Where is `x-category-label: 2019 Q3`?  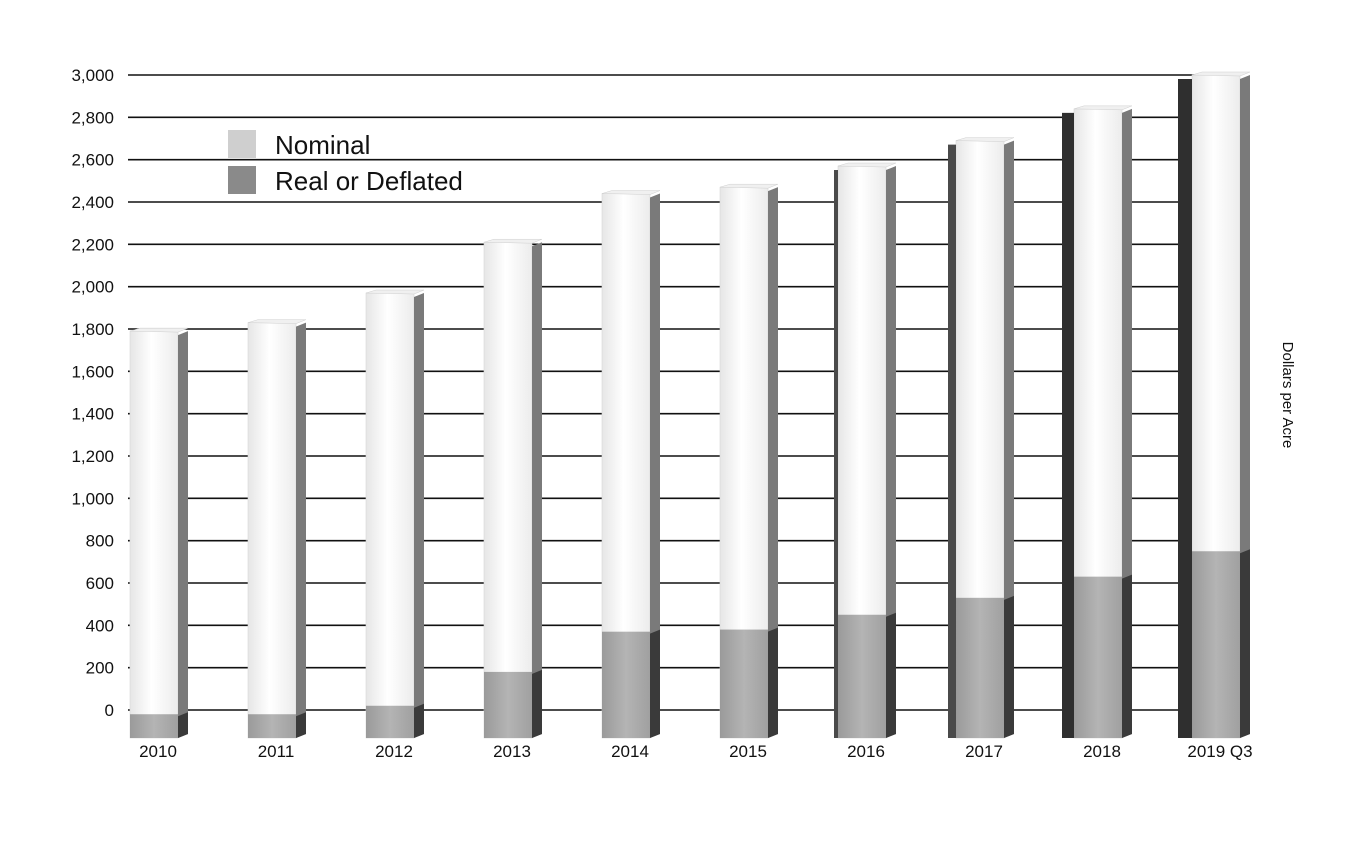
x-category-label: 2019 Q3 is located at coordinates (1219, 751).